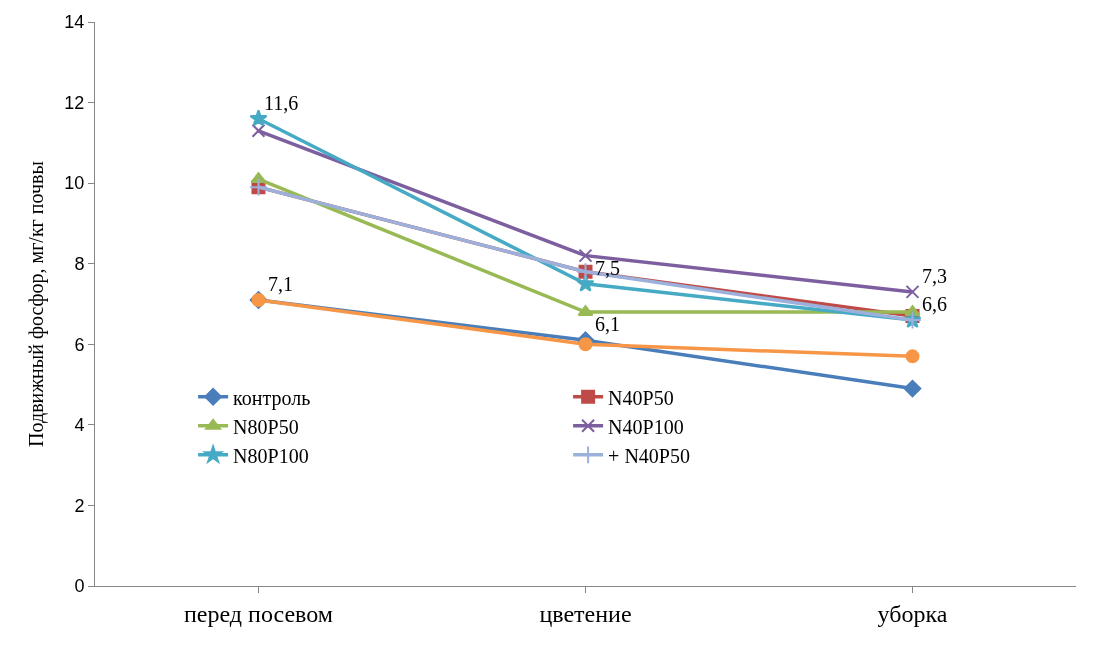 The image size is (1096, 646). What do you see at coordinates (36, 304) in the screenshot?
I see `y-axis-title: Подвижный фосфор, мг/кг почвы` at bounding box center [36, 304].